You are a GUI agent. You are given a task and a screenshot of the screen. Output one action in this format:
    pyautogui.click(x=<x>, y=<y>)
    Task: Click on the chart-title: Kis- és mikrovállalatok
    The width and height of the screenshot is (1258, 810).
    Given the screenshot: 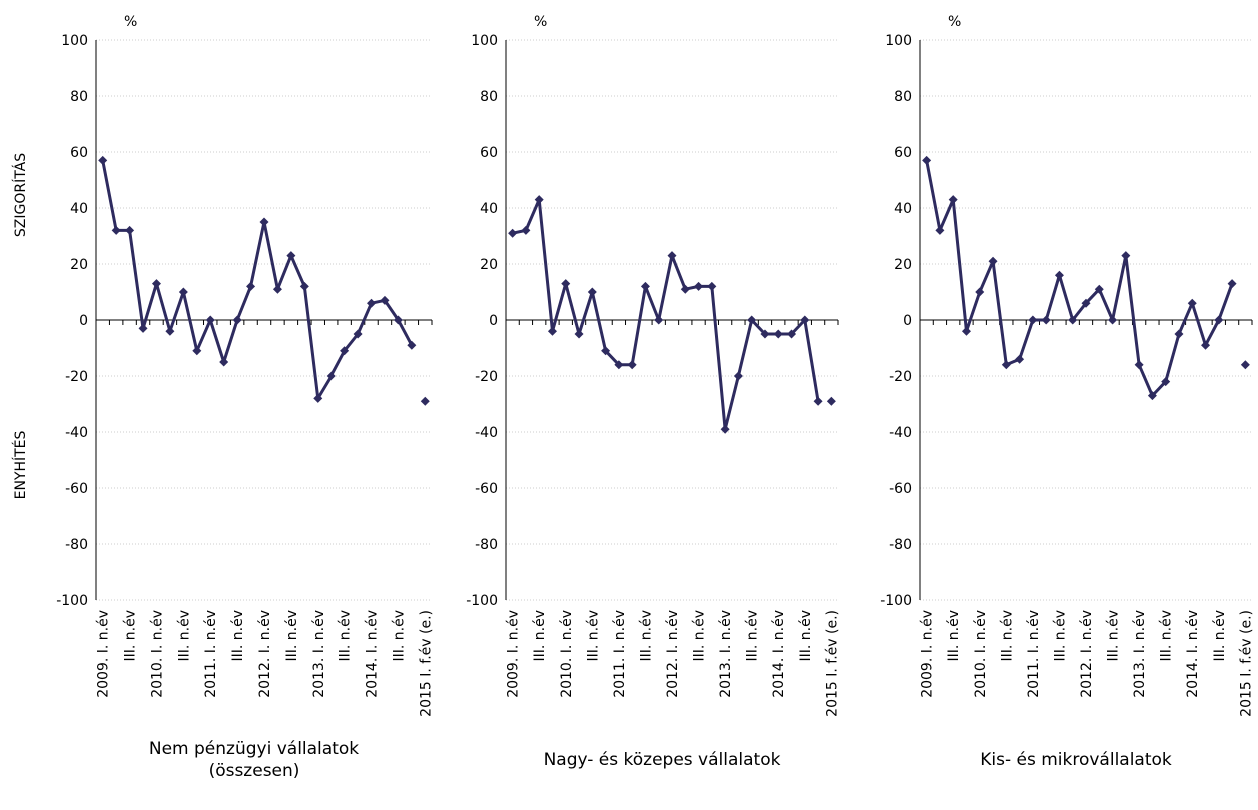 What is the action you would take?
    pyautogui.click(x=1076, y=760)
    